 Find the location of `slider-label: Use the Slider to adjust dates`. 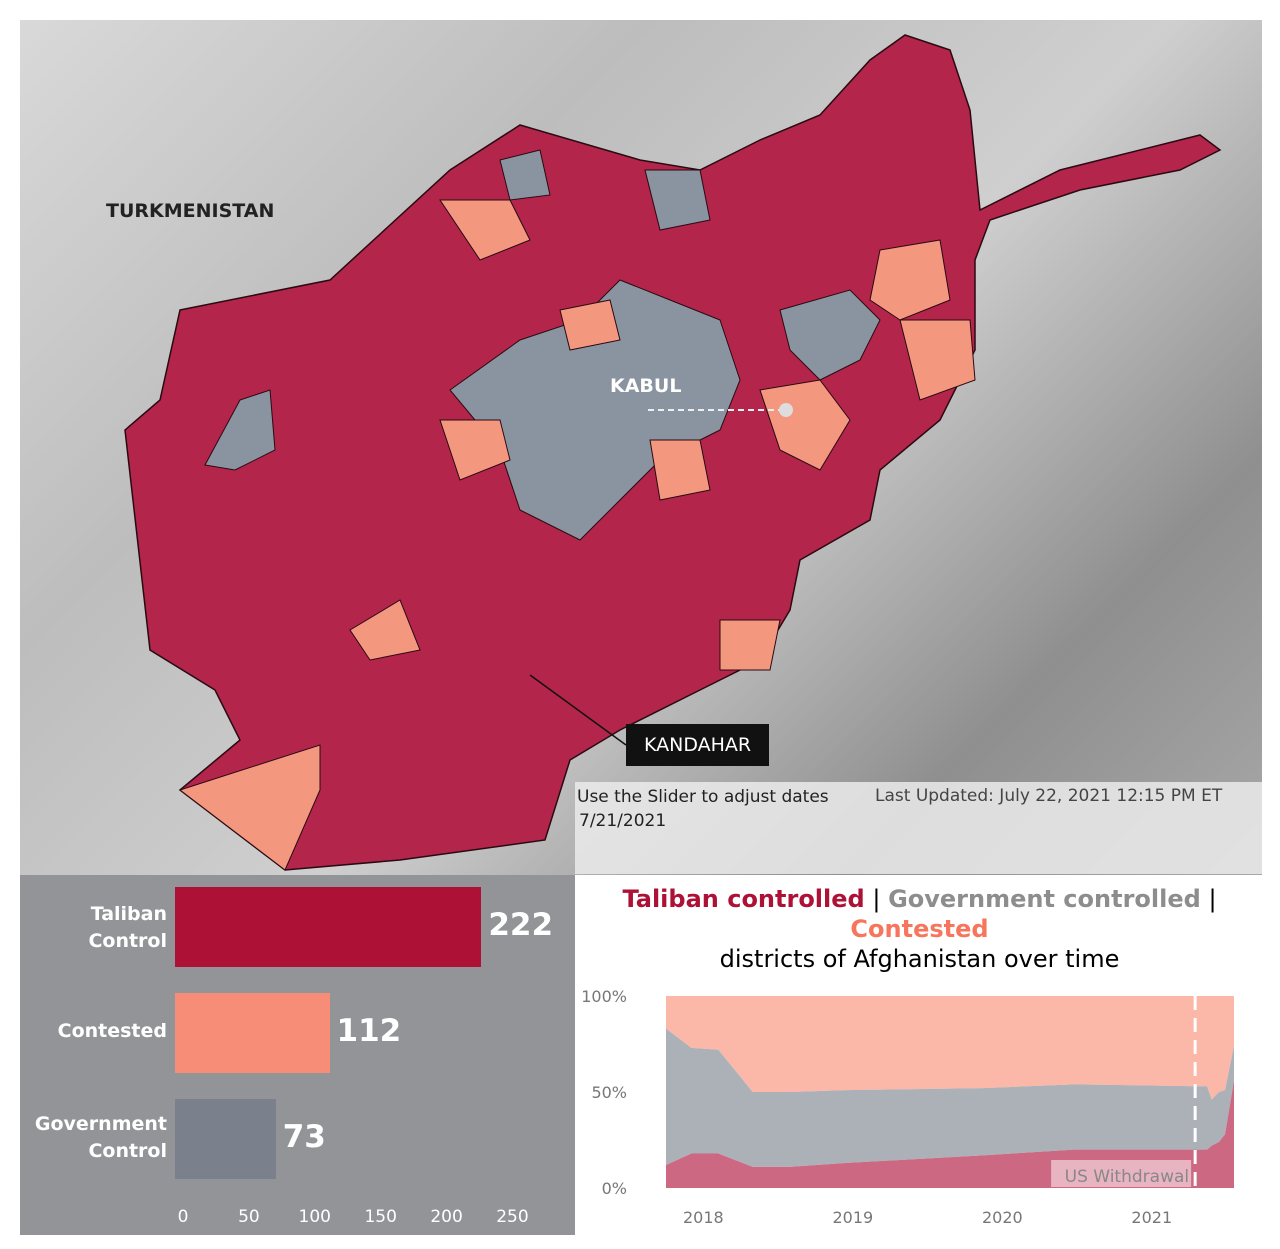

slider-label: Use the Slider to adjust dates is located at coordinates (703, 797).